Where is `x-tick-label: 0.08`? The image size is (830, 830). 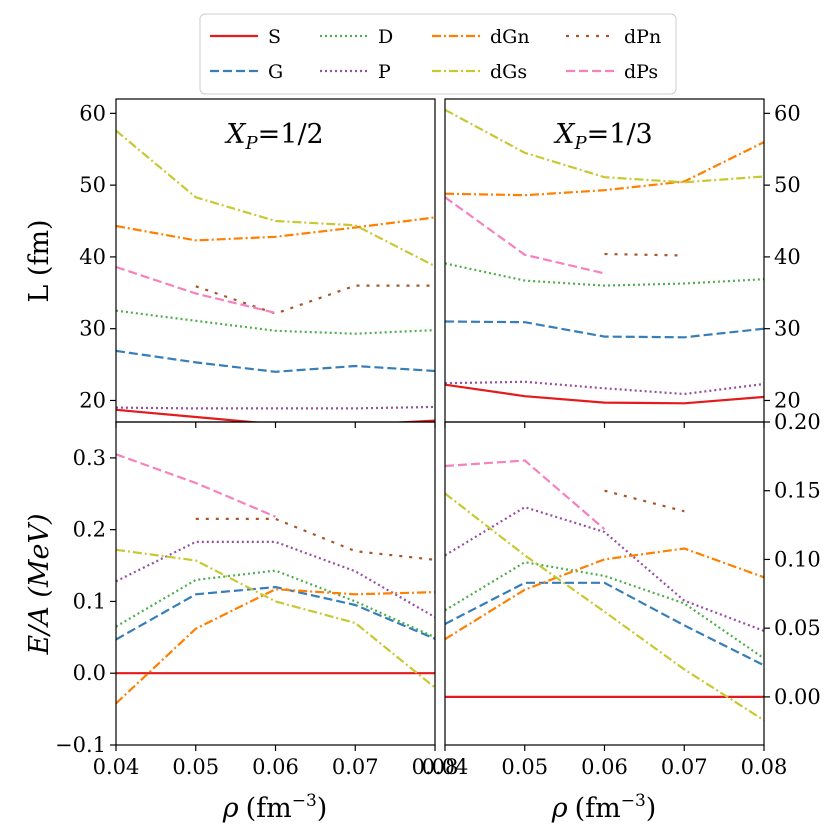 x-tick-label: 0.08 is located at coordinates (764, 767).